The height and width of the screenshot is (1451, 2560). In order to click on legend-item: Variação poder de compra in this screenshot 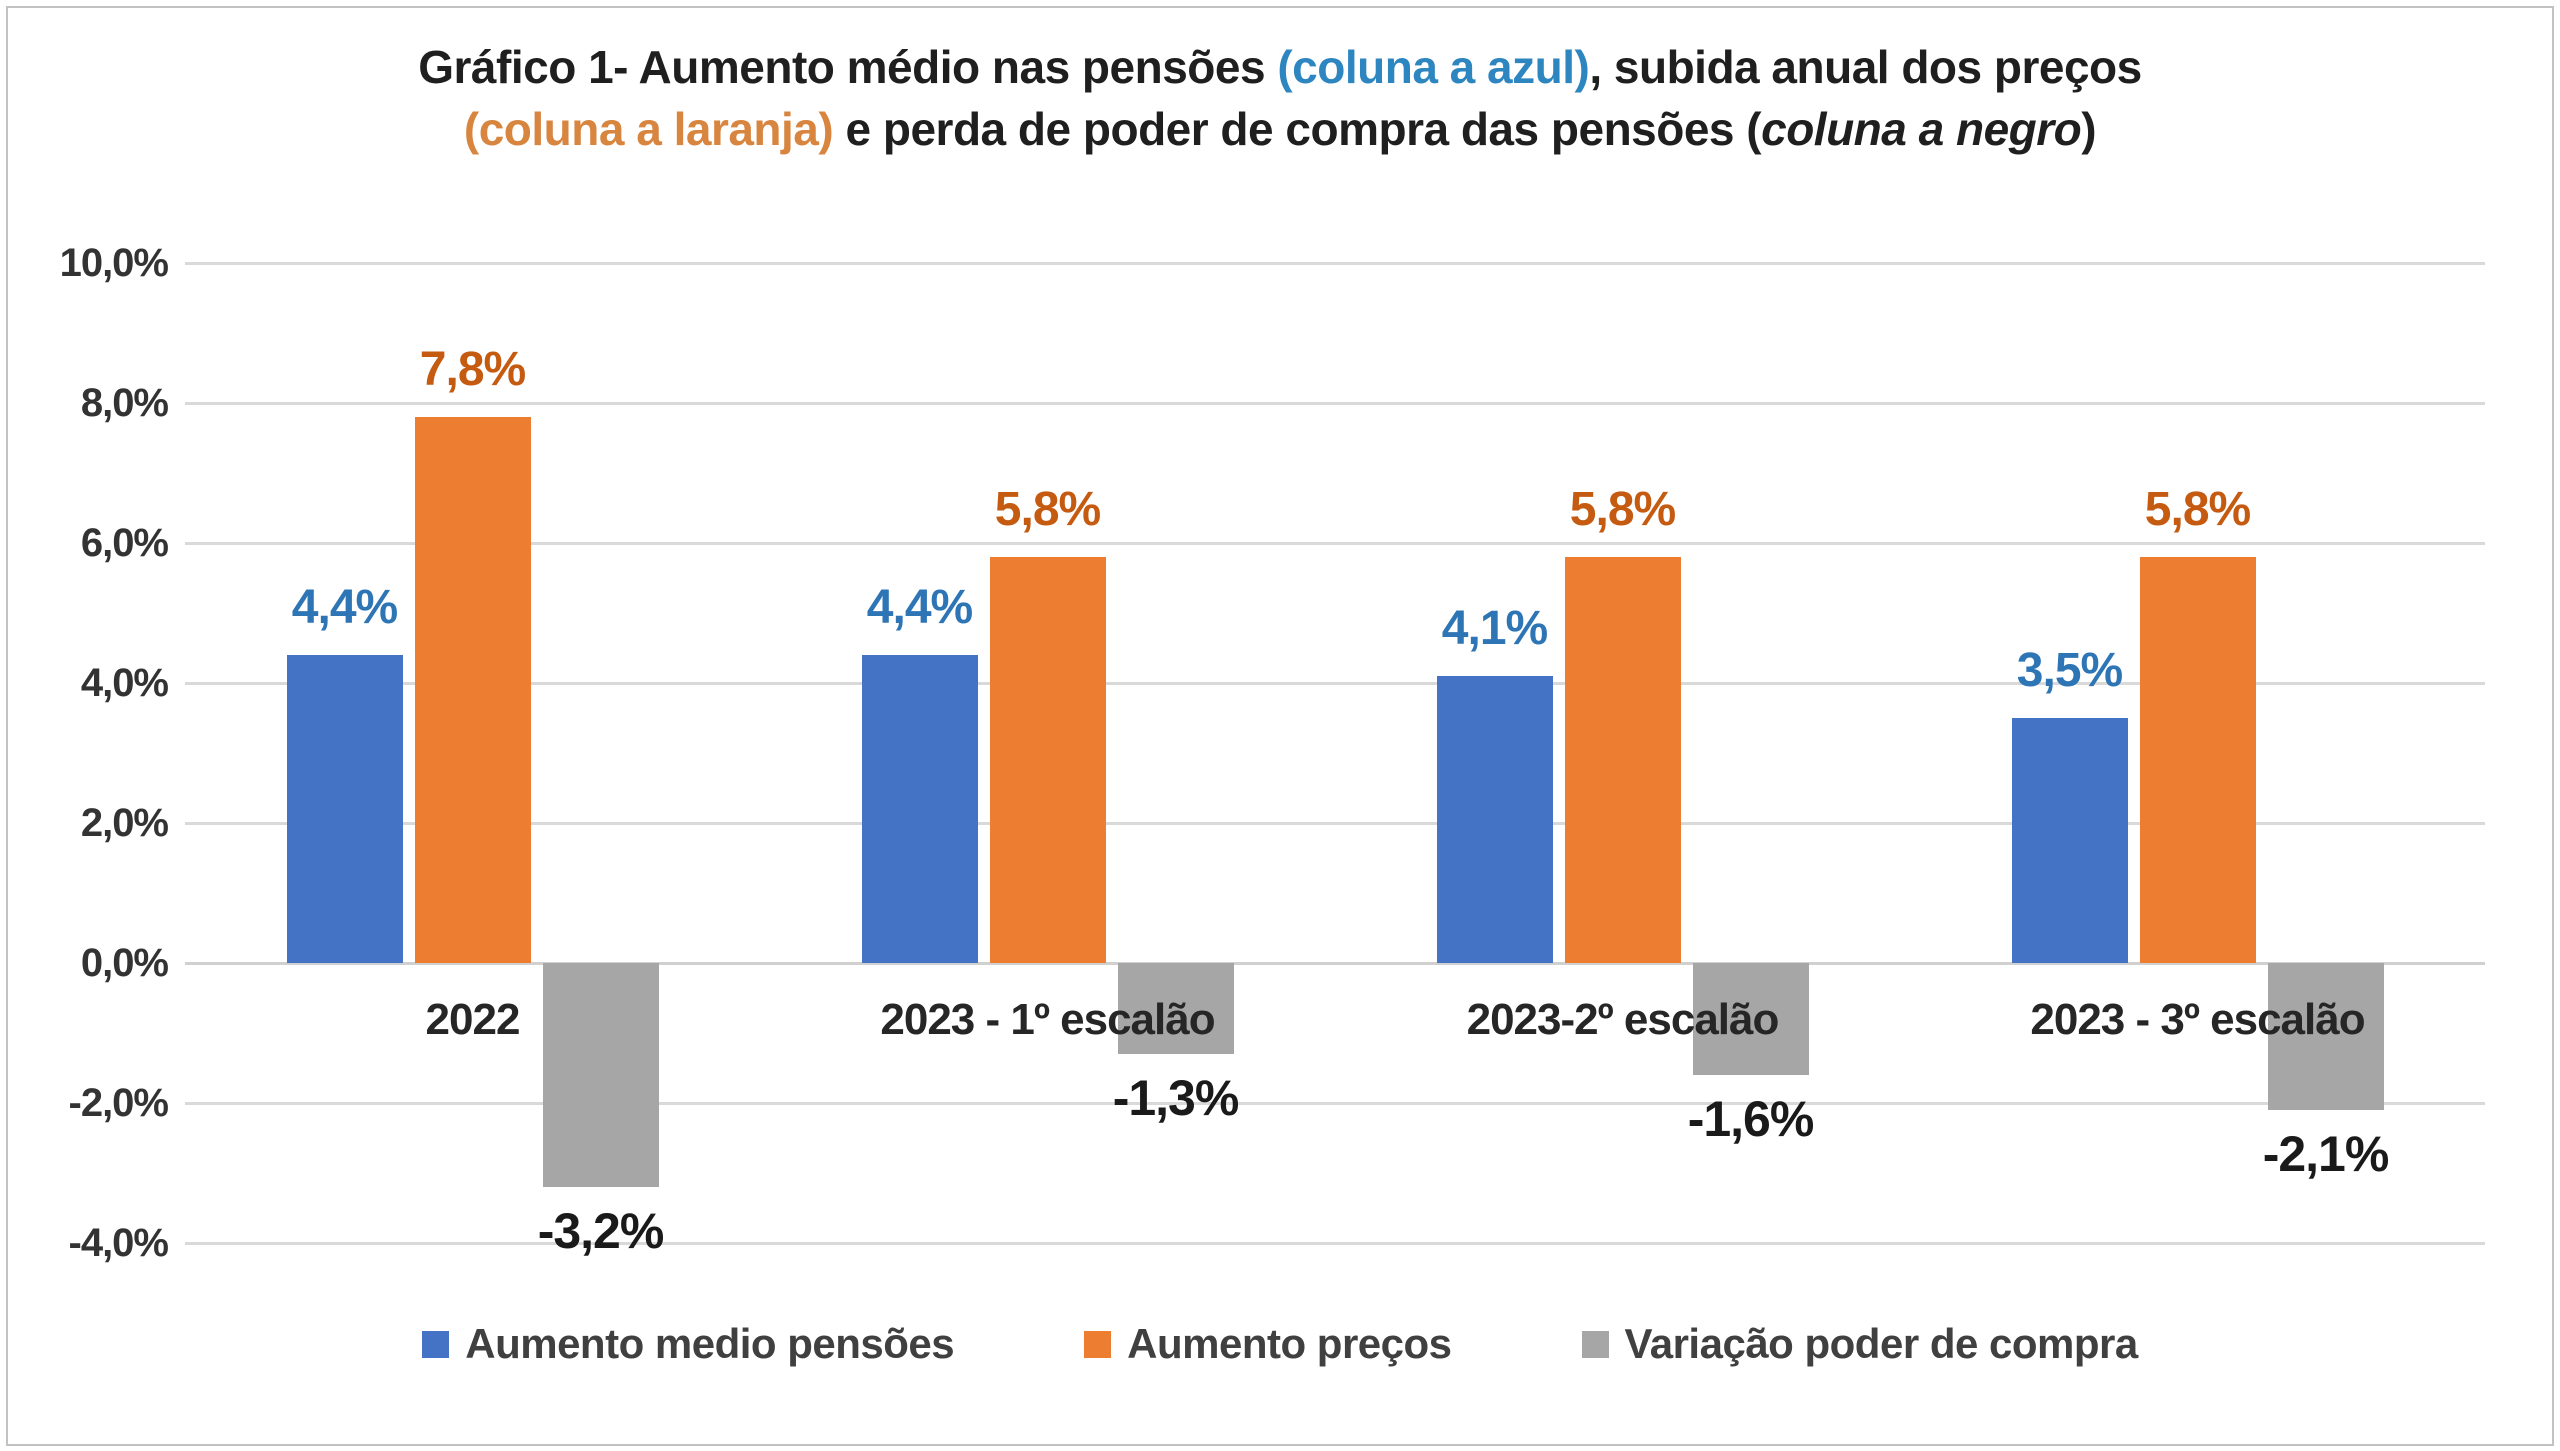, I will do `click(1860, 1344)`.